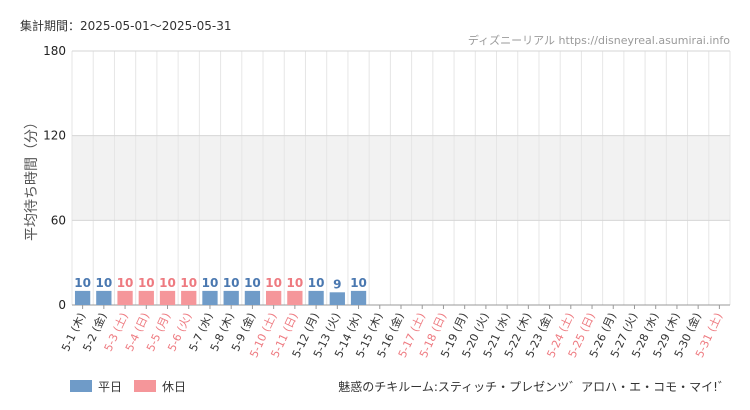  I want to click on y-tick-label: 60, so click(58, 220).